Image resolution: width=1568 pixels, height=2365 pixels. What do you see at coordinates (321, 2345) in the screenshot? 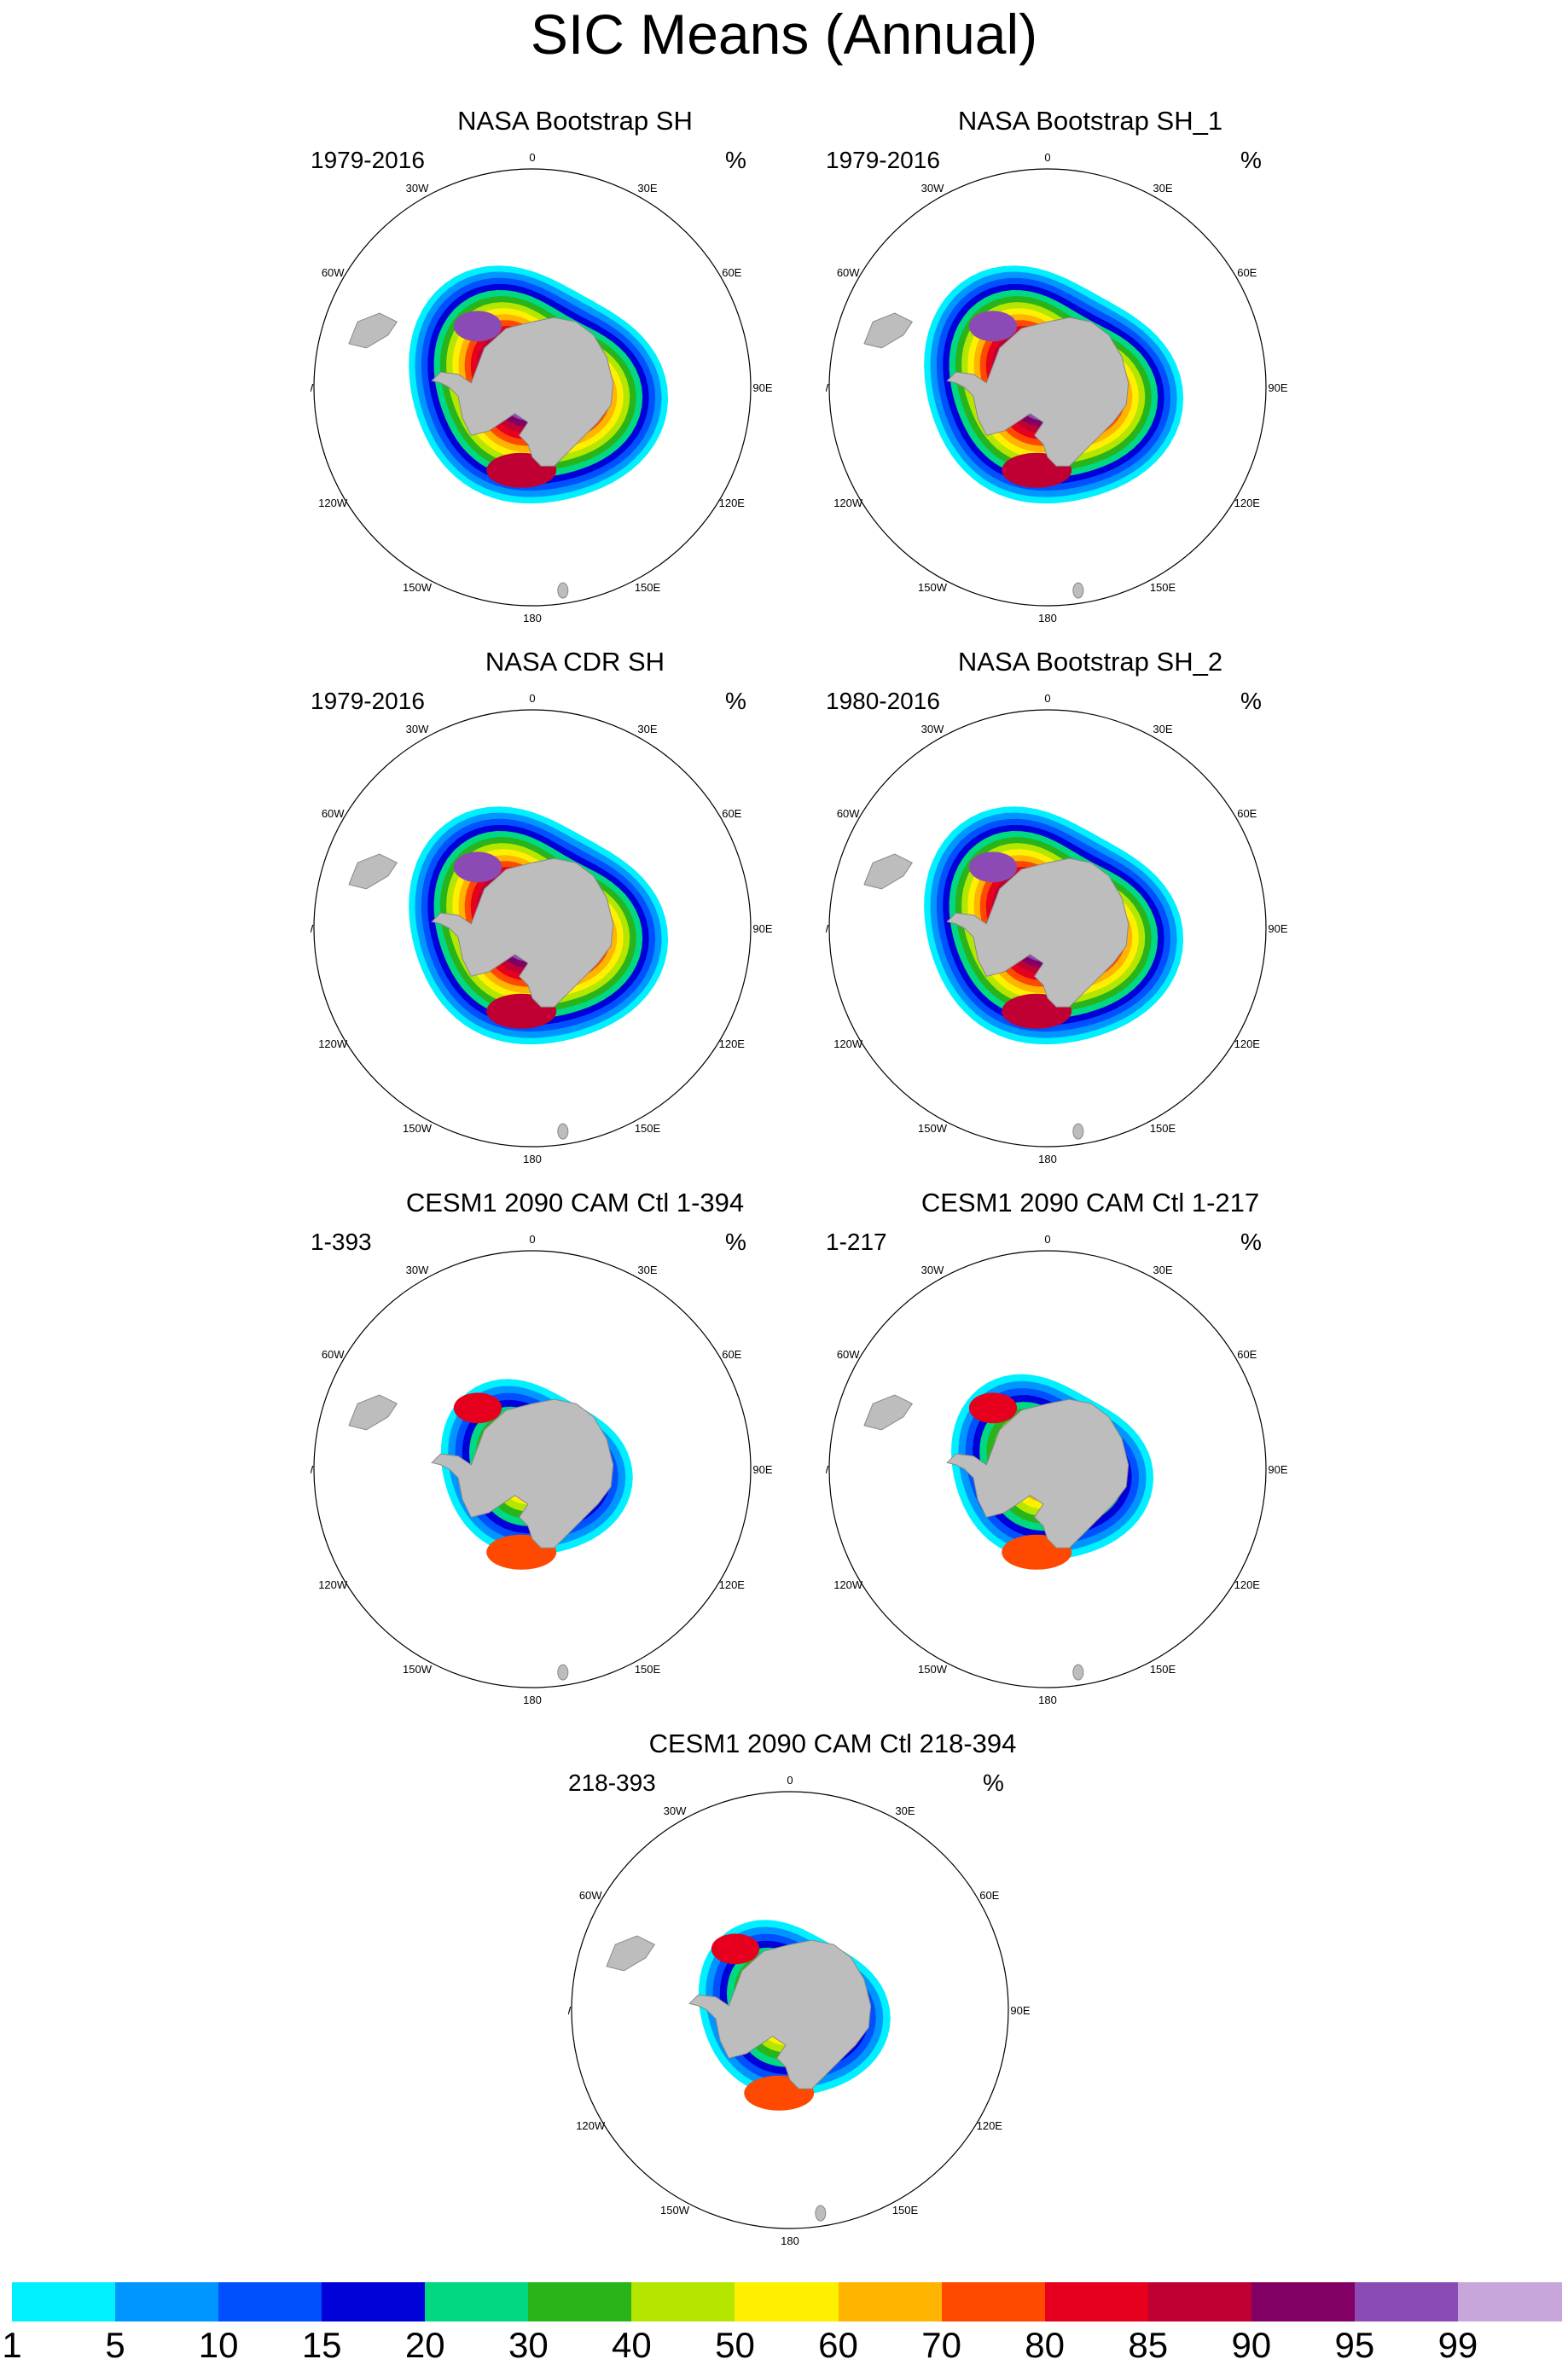
I see `colorbar-label: 15` at bounding box center [321, 2345].